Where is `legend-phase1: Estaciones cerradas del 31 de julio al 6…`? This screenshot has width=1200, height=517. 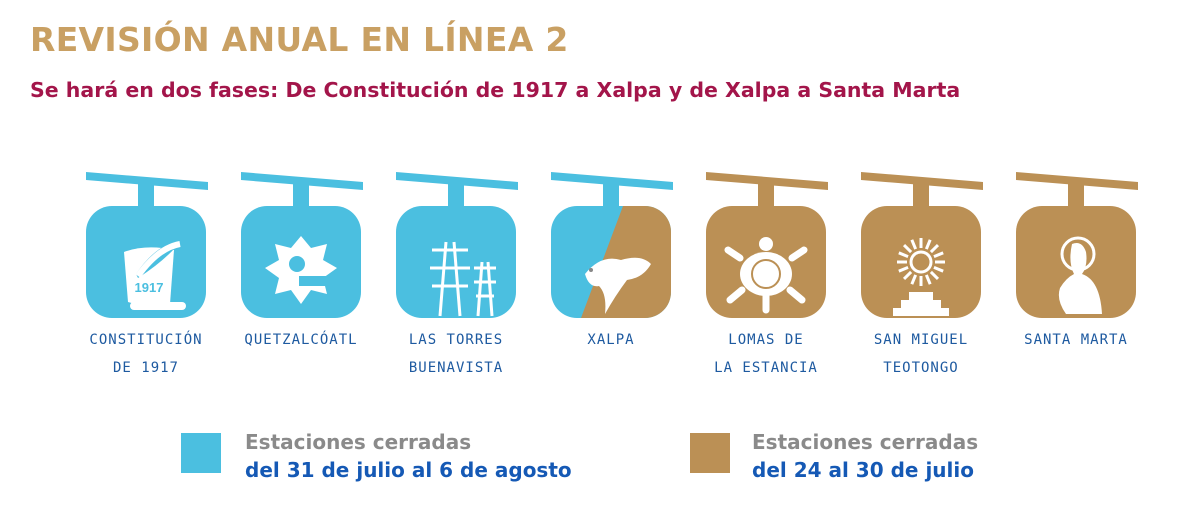 legend-phase1: Estaciones cerradas del 31 de julio al 6… is located at coordinates (408, 456).